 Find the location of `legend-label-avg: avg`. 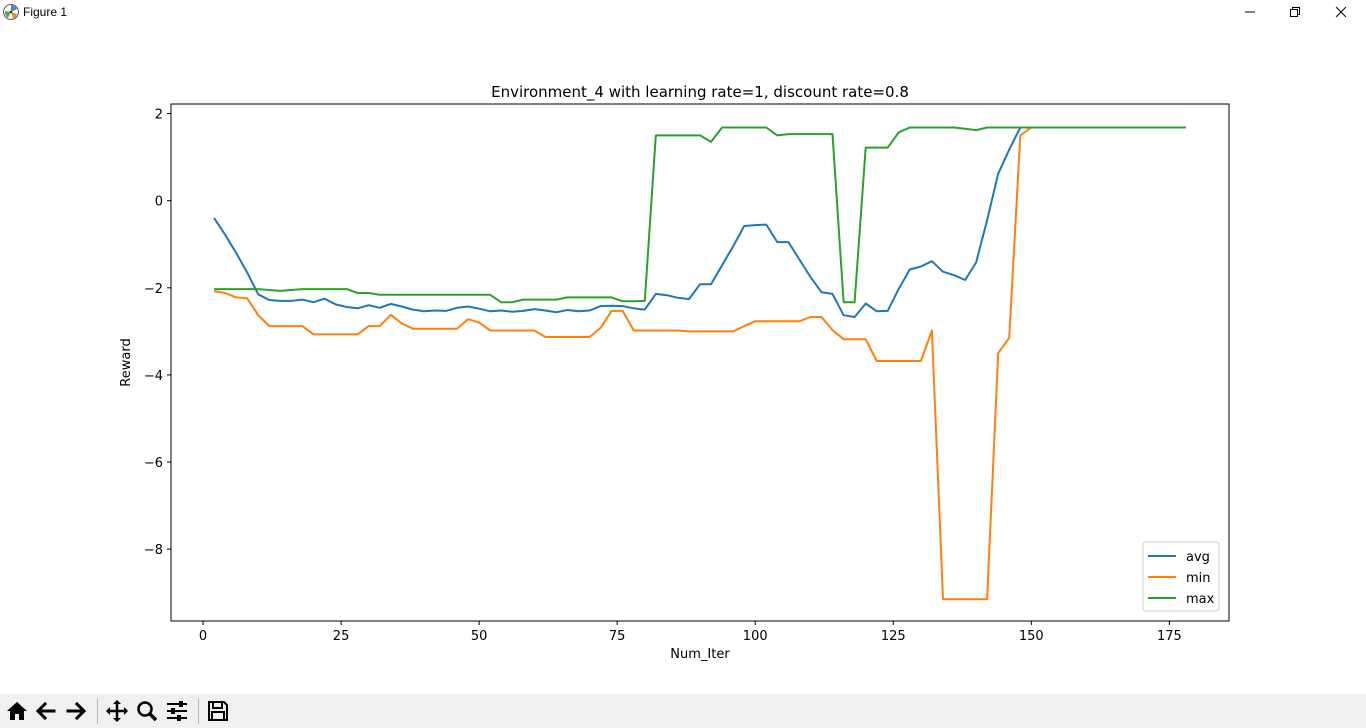

legend-label-avg: avg is located at coordinates (1198, 557).